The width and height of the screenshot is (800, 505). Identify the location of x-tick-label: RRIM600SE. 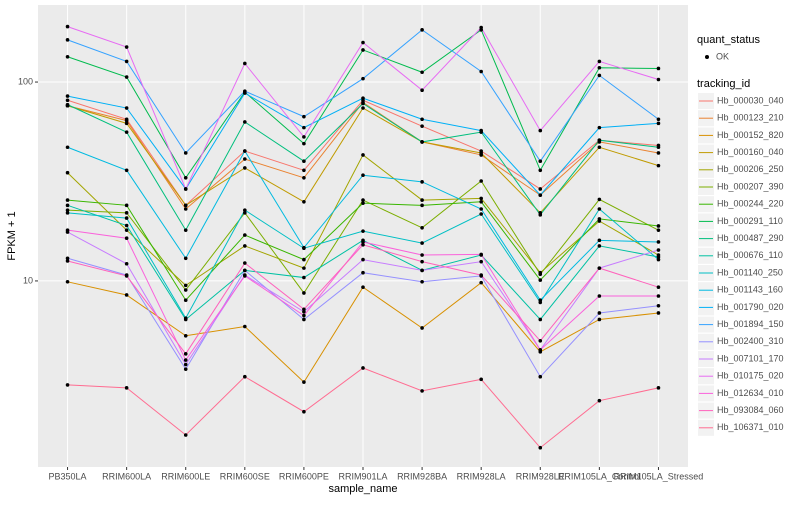
(245, 476).